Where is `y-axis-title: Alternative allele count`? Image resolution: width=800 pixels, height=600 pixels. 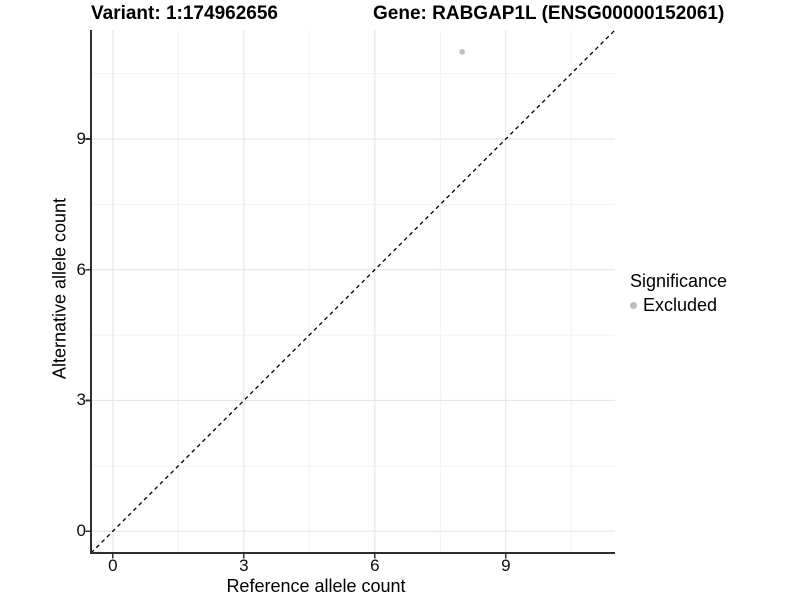
y-axis-title: Alternative allele count is located at coordinates (59, 288).